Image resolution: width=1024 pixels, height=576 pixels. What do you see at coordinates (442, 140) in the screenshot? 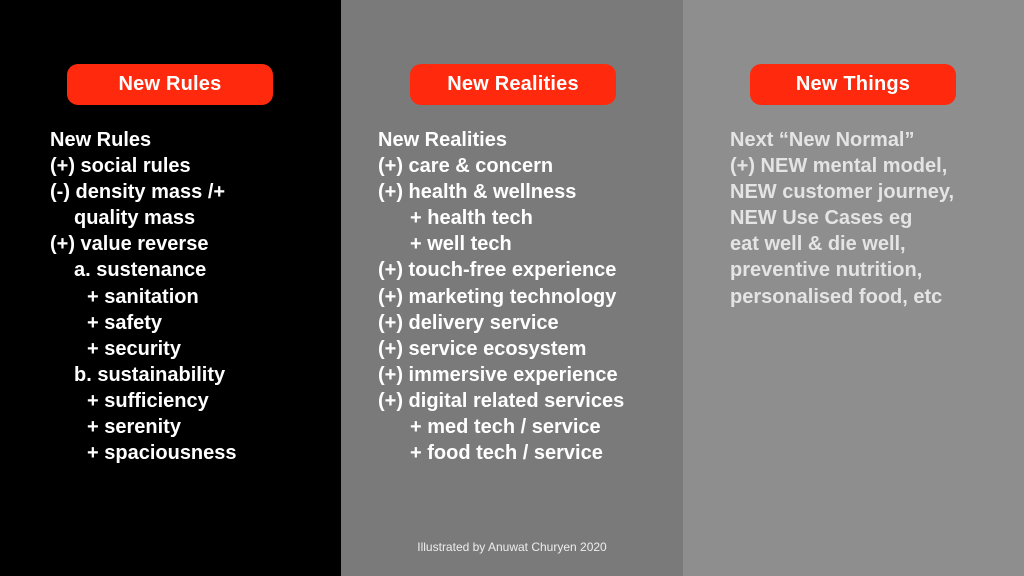
I see `list-item: New Realities` at bounding box center [442, 140].